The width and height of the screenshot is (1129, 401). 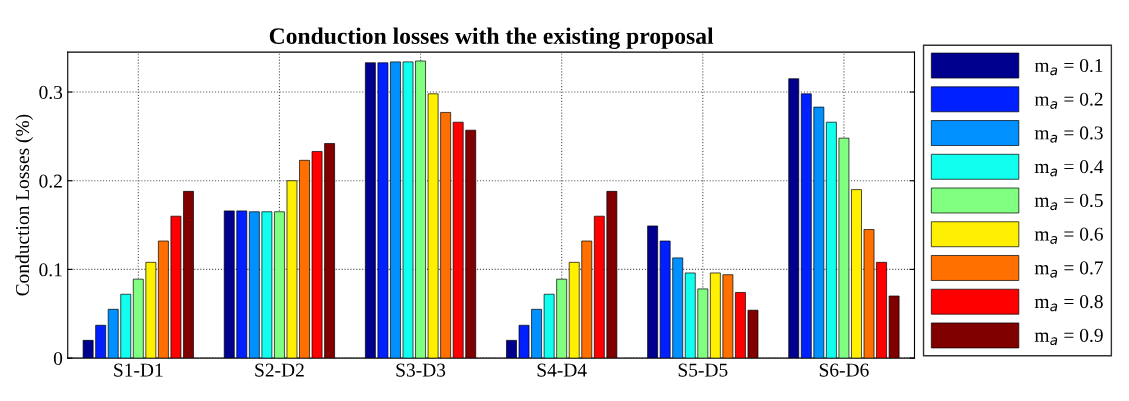 What do you see at coordinates (1068, 100) in the screenshot?
I see `legend-label: m$_{a}$ = 0.2` at bounding box center [1068, 100].